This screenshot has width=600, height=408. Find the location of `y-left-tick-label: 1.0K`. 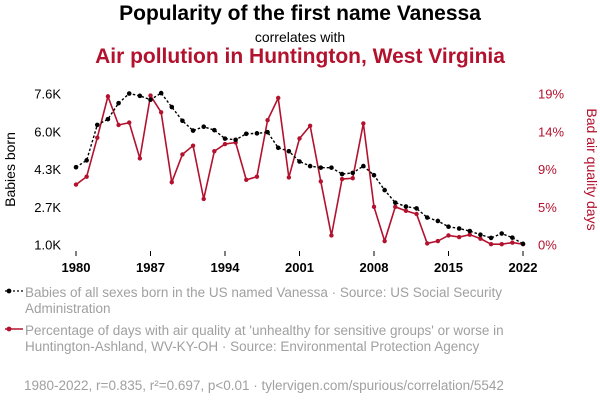

y-left-tick-label: 1.0K is located at coordinates (47, 245).